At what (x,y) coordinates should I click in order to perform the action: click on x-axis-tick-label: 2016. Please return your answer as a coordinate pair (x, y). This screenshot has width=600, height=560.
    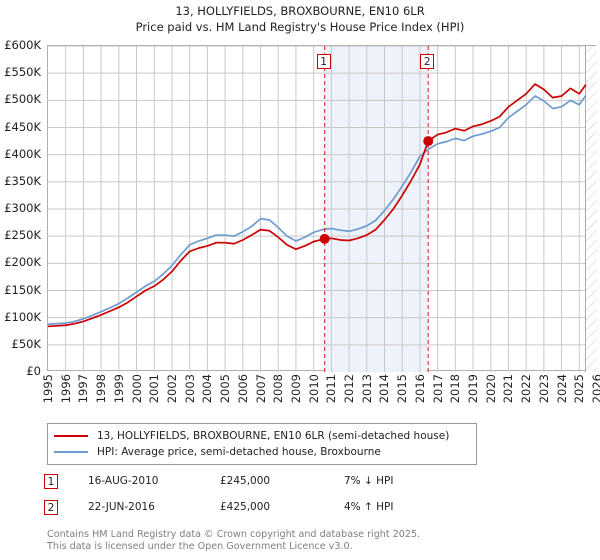
    Looking at the image, I should click on (419, 389).